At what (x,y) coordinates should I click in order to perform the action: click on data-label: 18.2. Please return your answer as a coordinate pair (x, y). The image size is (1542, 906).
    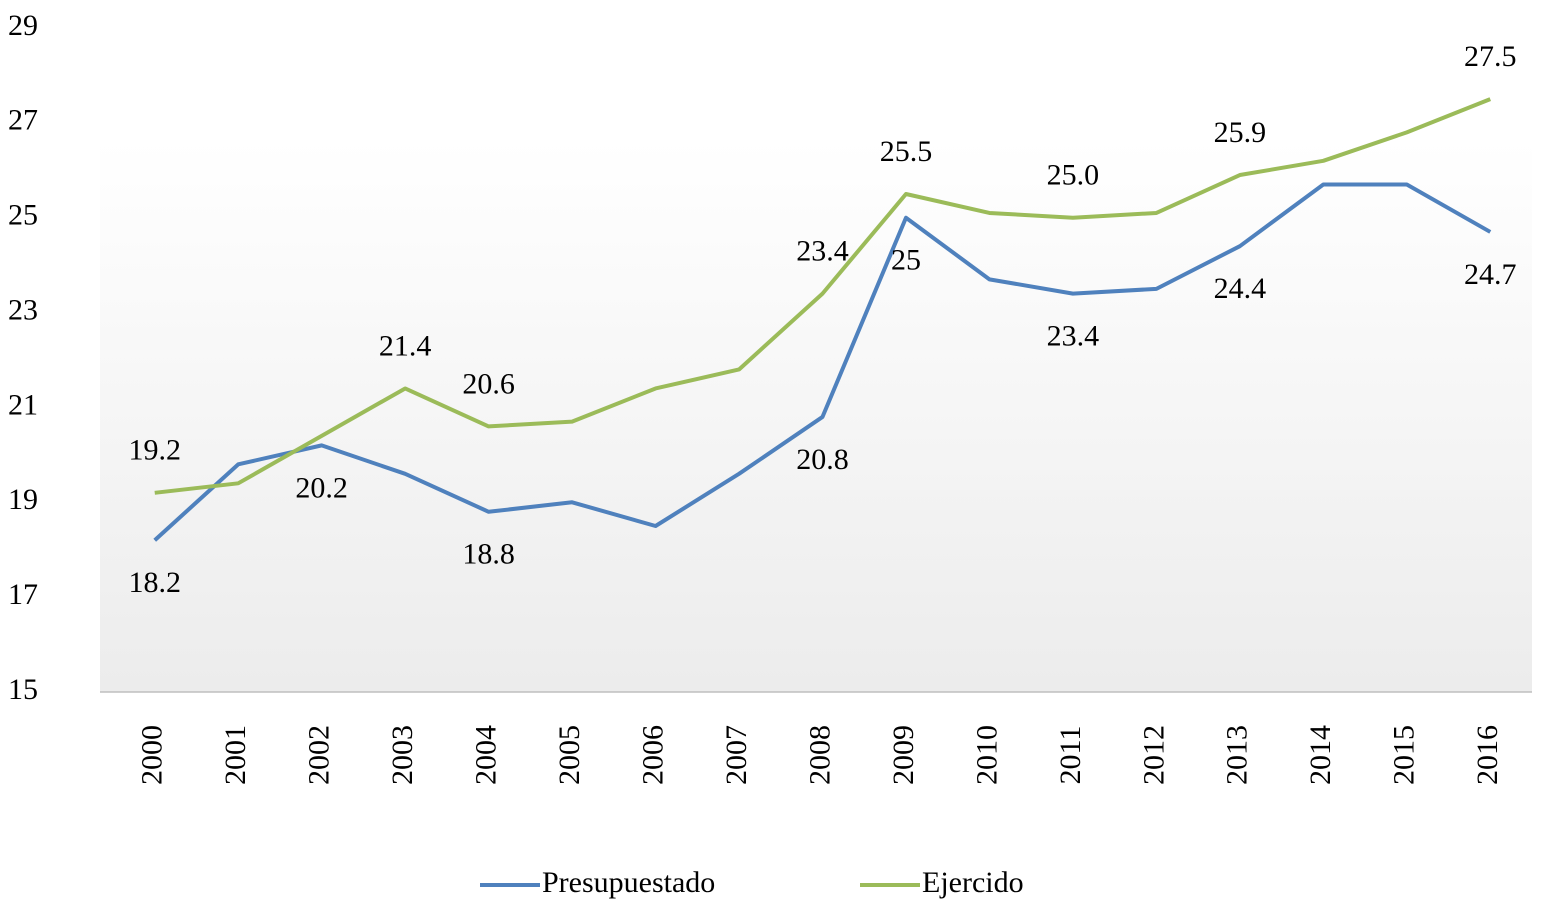
    Looking at the image, I should click on (154, 582).